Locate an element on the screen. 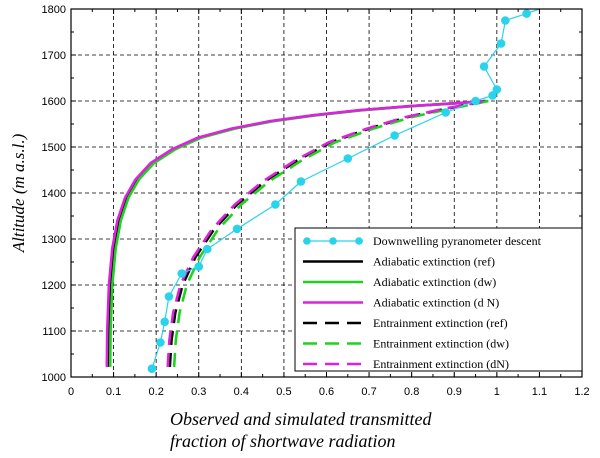 This screenshot has width=600, height=458. y-axis-label: Altitude (m a.s.l.) is located at coordinates (18, 193).